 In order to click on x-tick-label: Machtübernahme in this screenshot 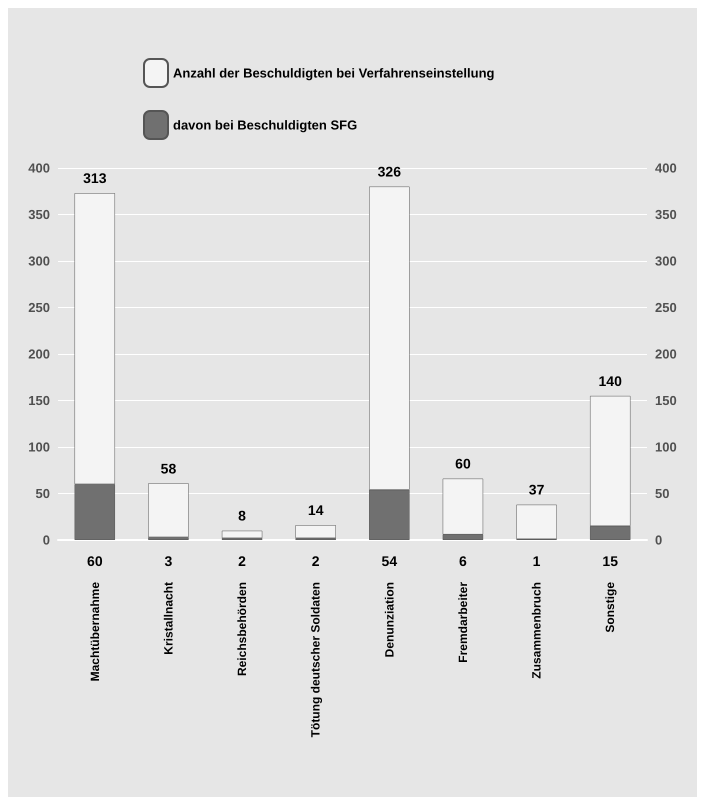, I will do `click(95, 632)`.